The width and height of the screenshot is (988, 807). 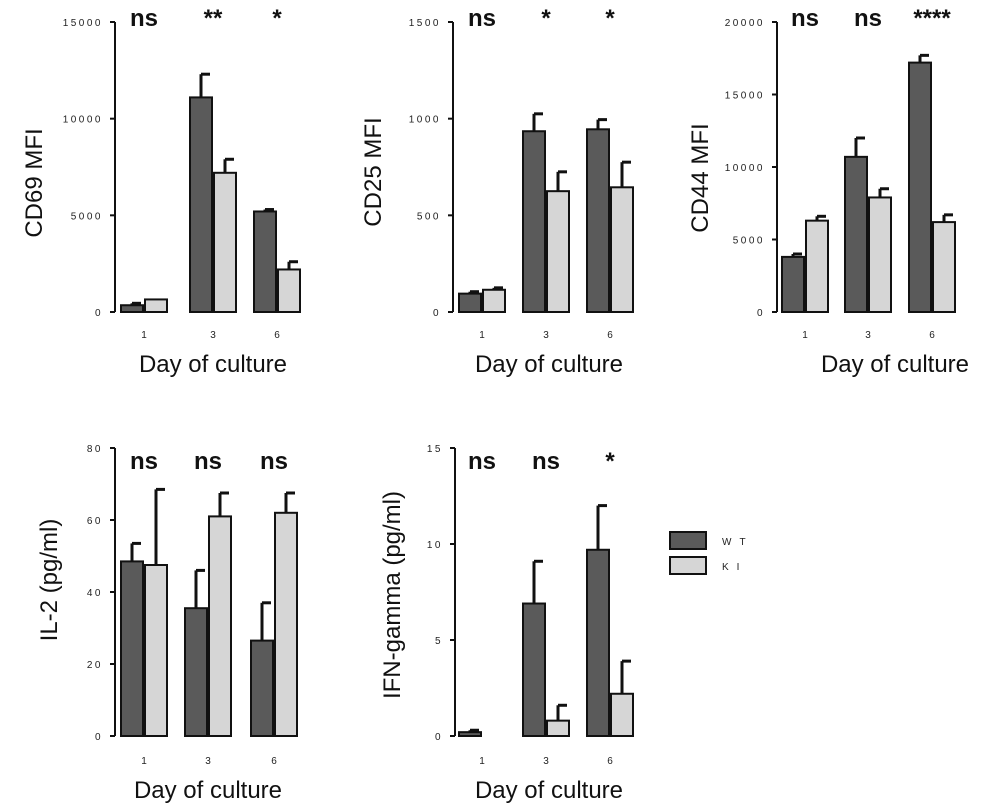 What do you see at coordinates (213, 18) in the screenshot?
I see `significance-marker: **` at bounding box center [213, 18].